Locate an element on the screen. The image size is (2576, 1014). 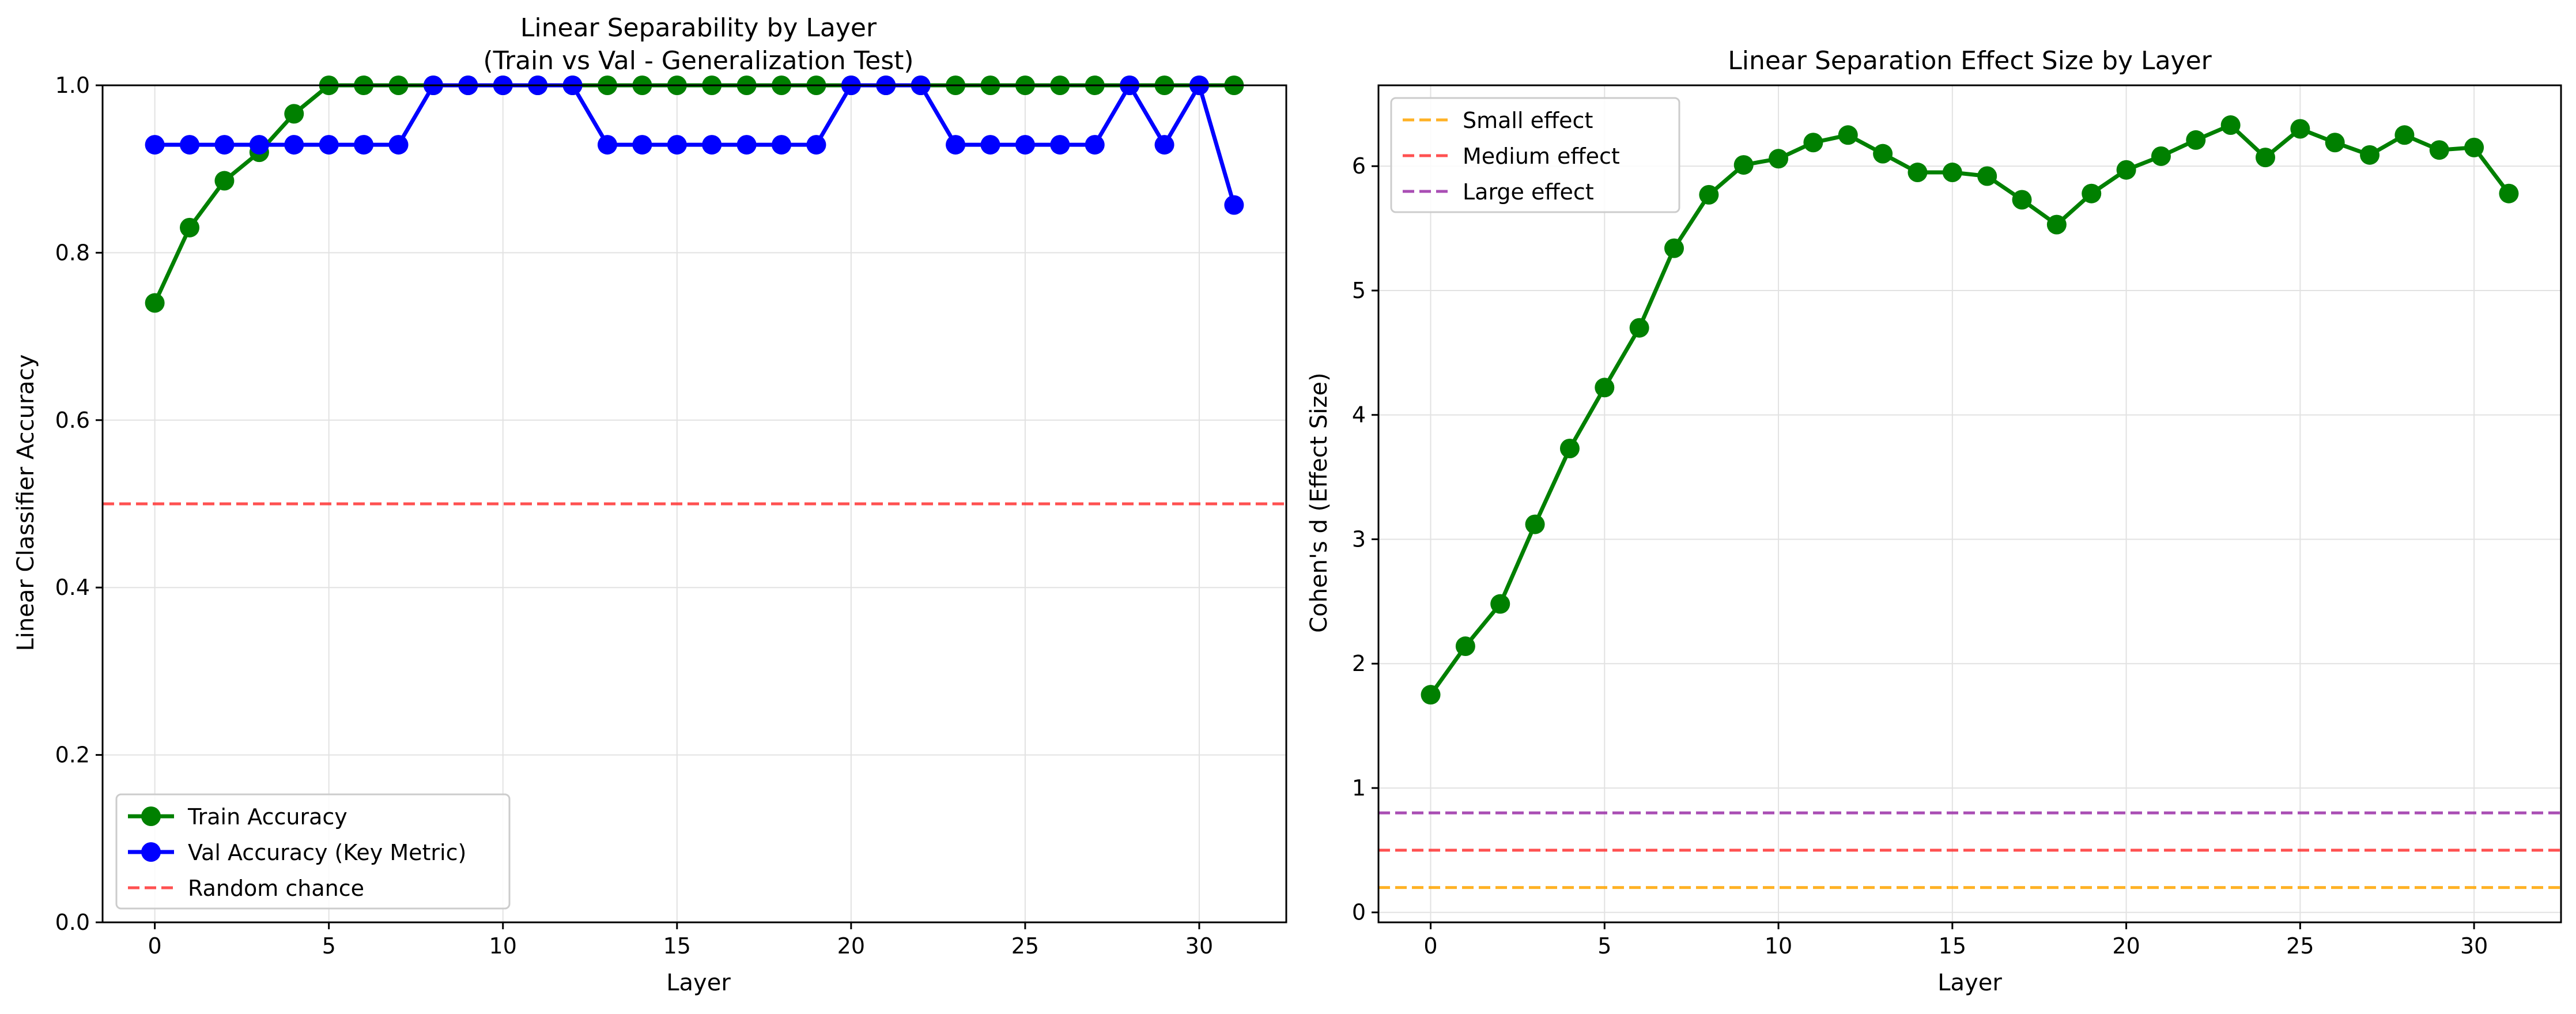
legend-item-random-chance: Random chance is located at coordinates (246, 888).